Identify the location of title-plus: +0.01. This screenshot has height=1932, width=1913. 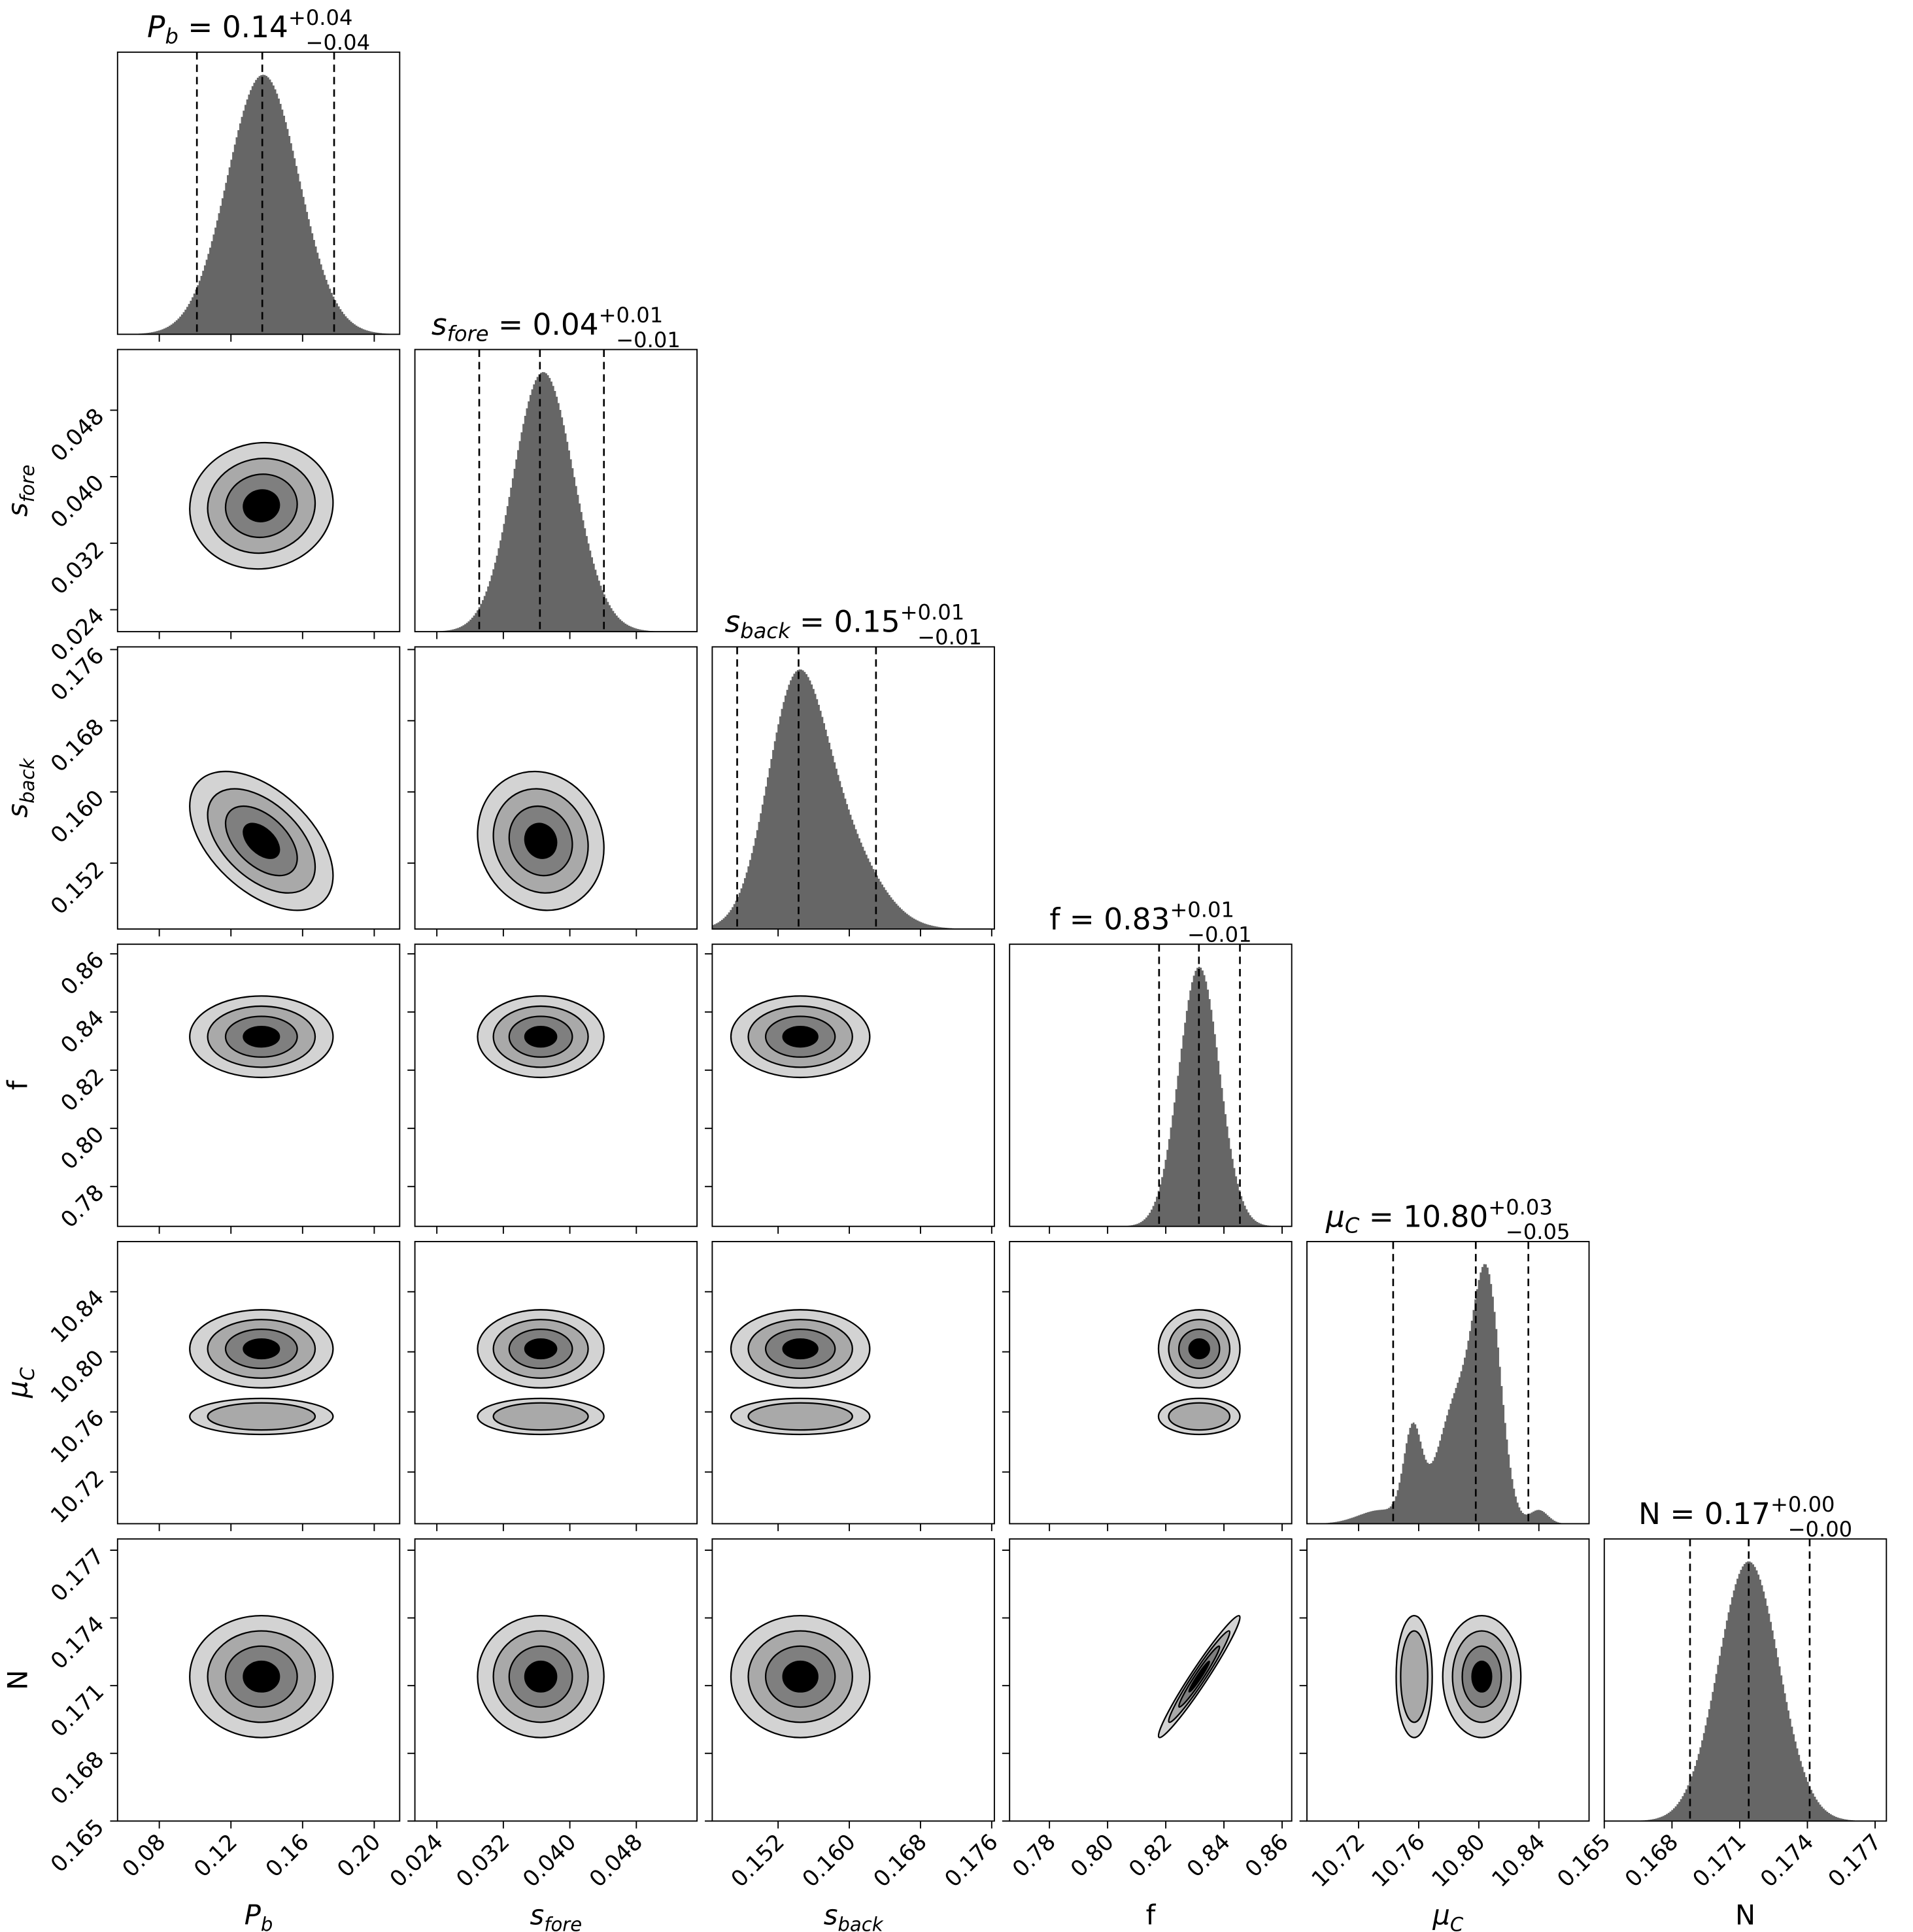
(1202, 911).